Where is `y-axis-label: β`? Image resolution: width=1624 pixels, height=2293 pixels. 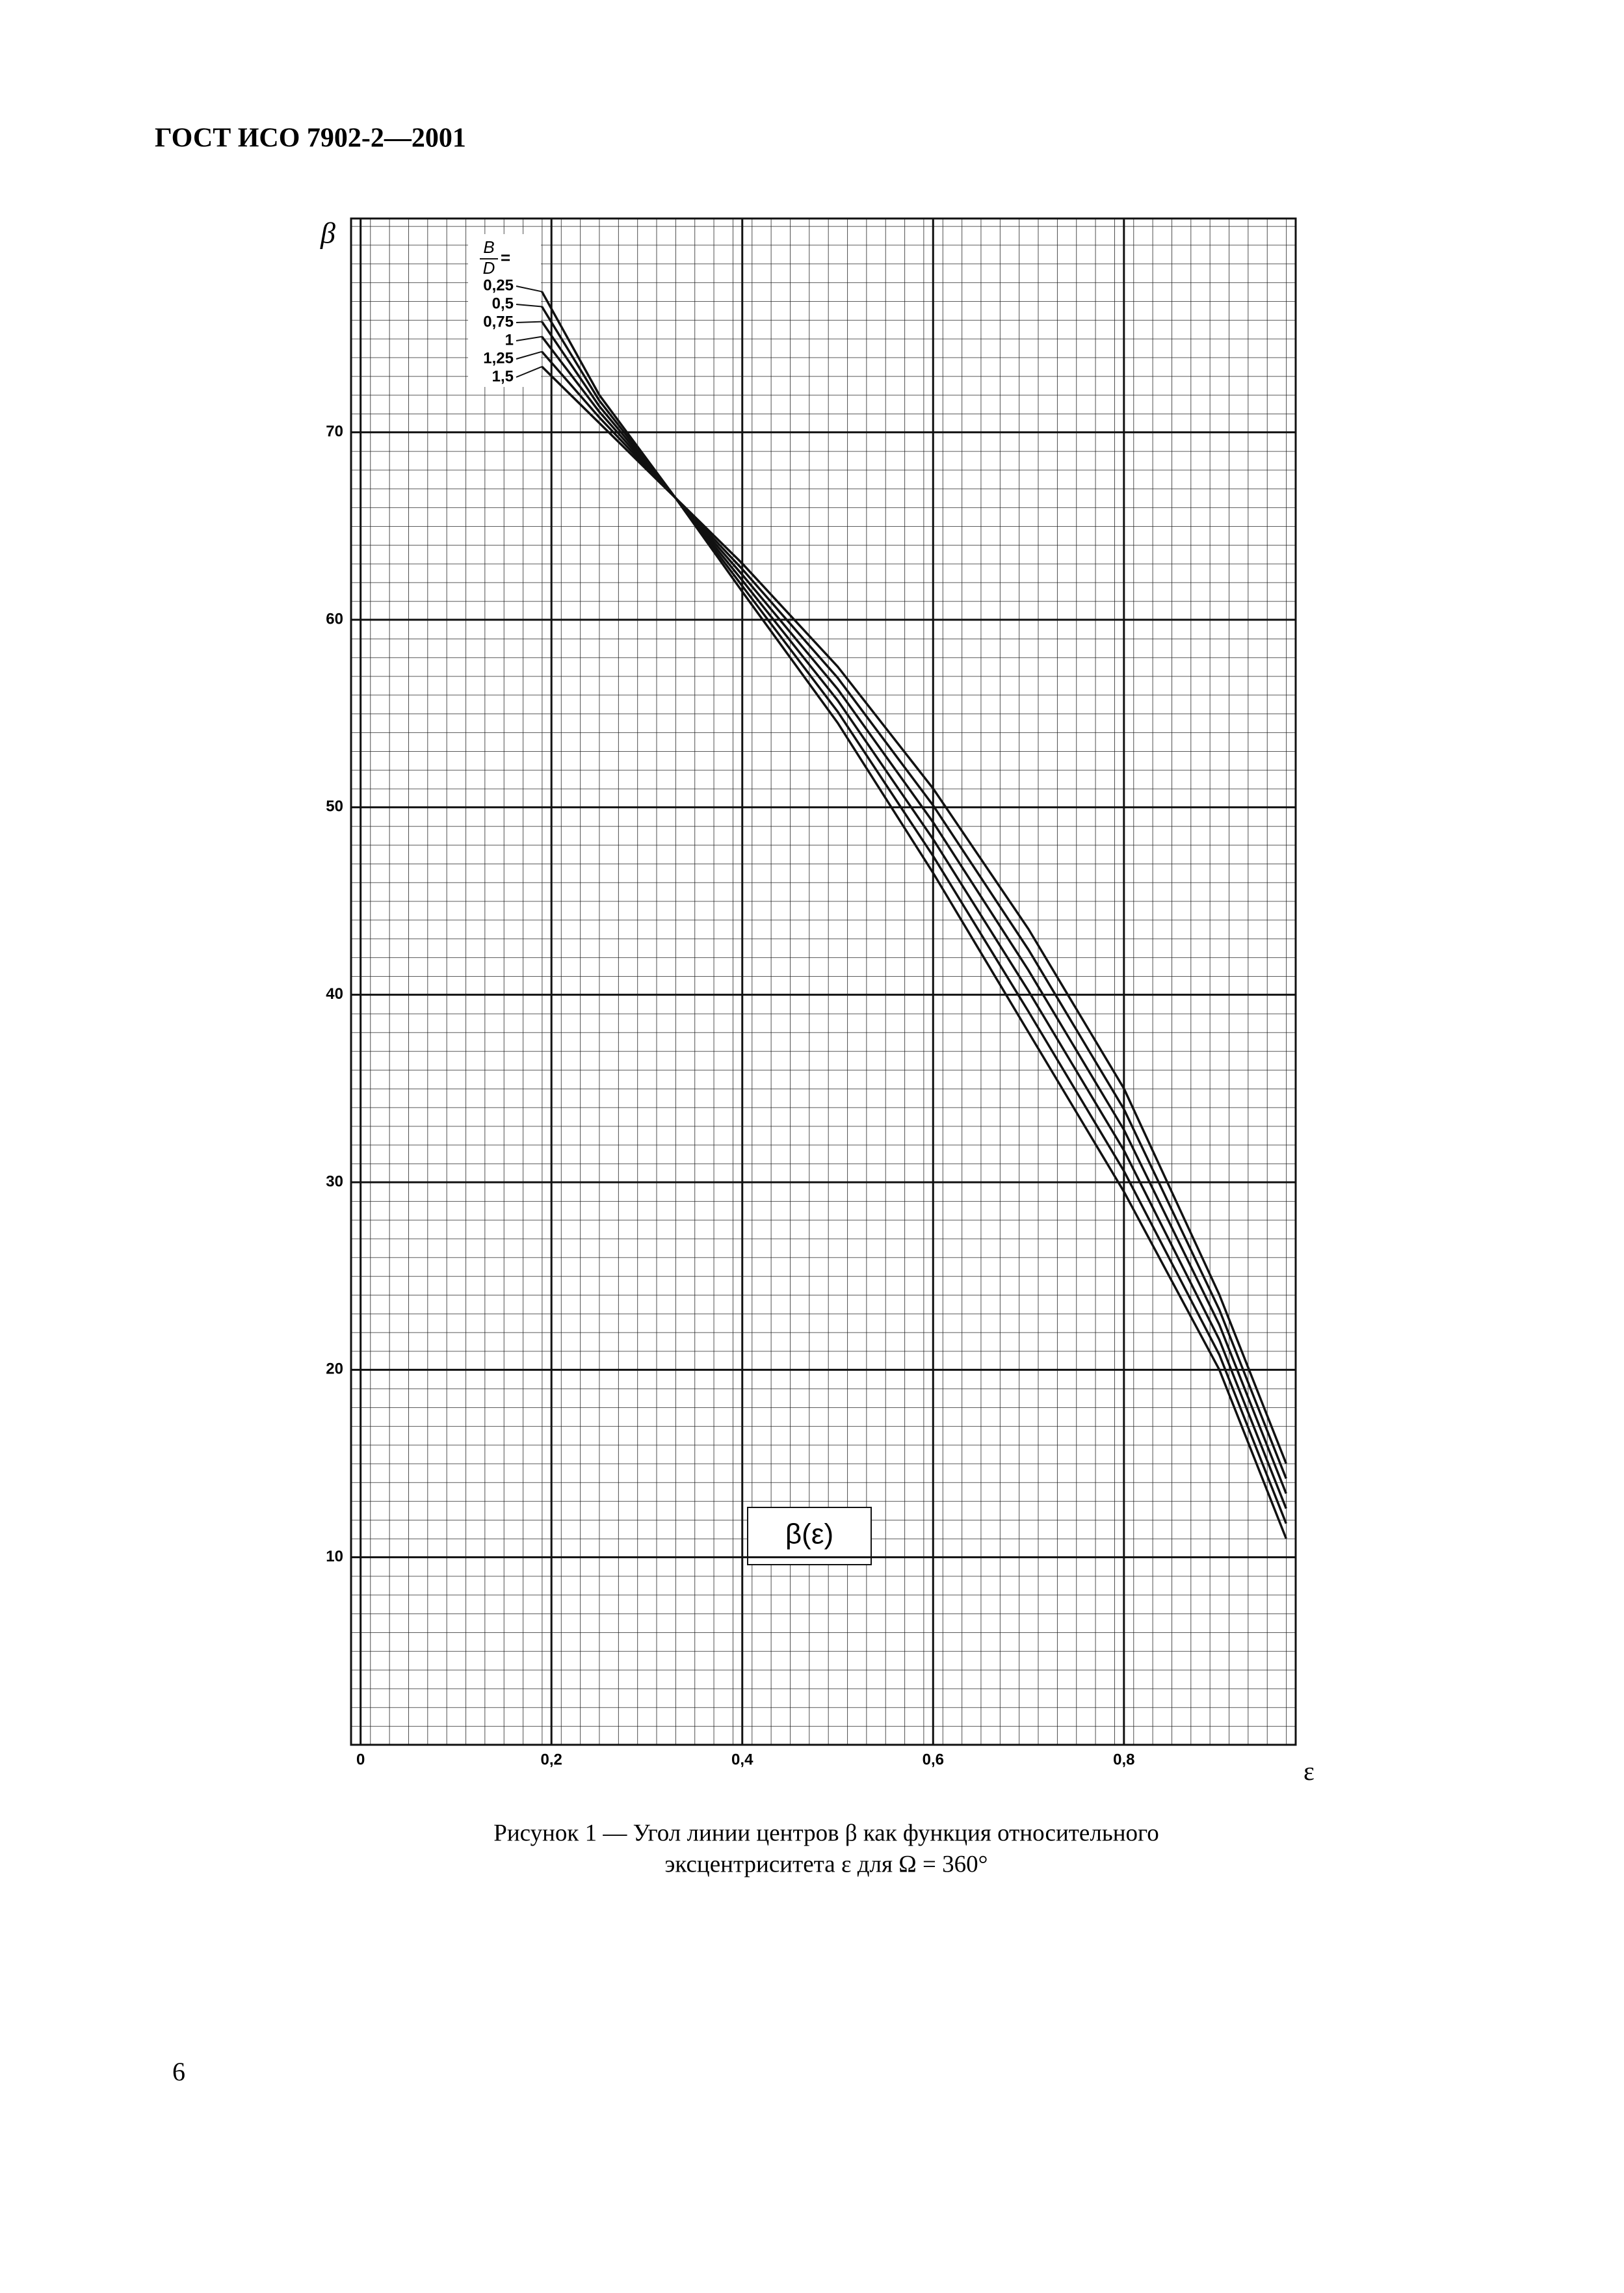
y-axis-label: β is located at coordinates (327, 233).